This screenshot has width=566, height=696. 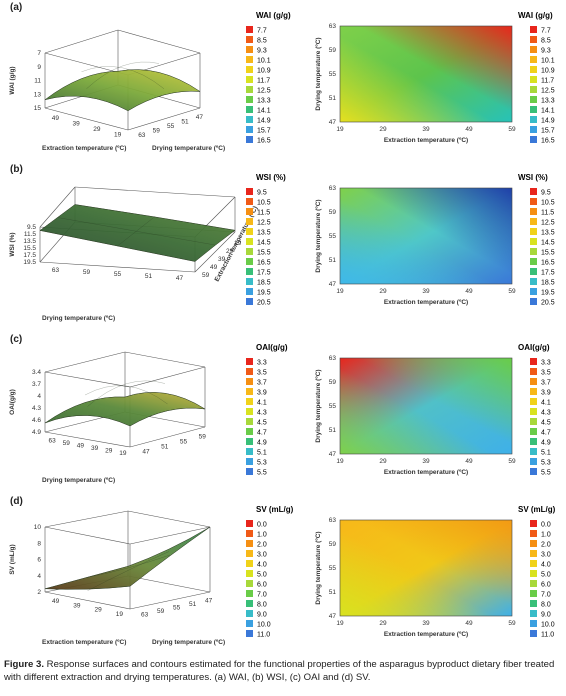 What do you see at coordinates (39, 592) in the screenshot?
I see `z-tick-label: 2` at bounding box center [39, 592].